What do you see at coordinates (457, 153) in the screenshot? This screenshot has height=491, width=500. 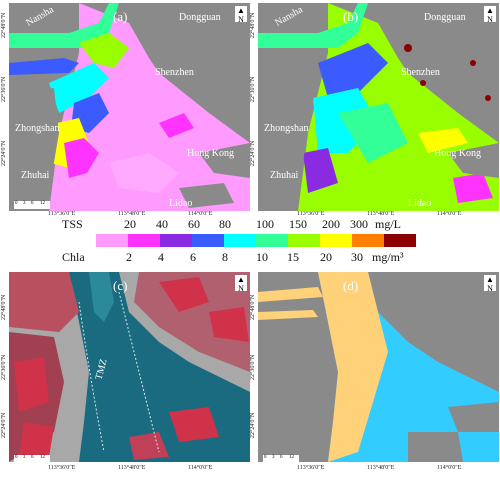 I see `place-hongkong-b: Hong Kong` at bounding box center [457, 153].